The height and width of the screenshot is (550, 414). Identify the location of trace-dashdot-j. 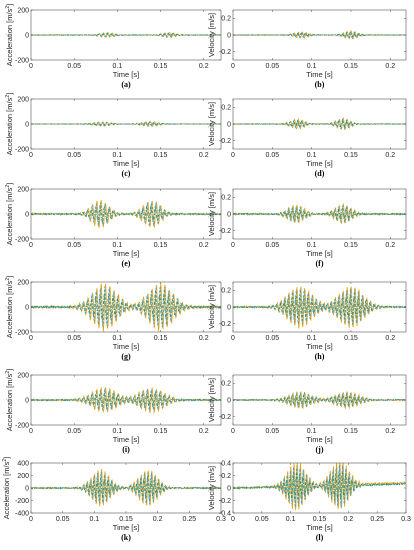
(319, 400).